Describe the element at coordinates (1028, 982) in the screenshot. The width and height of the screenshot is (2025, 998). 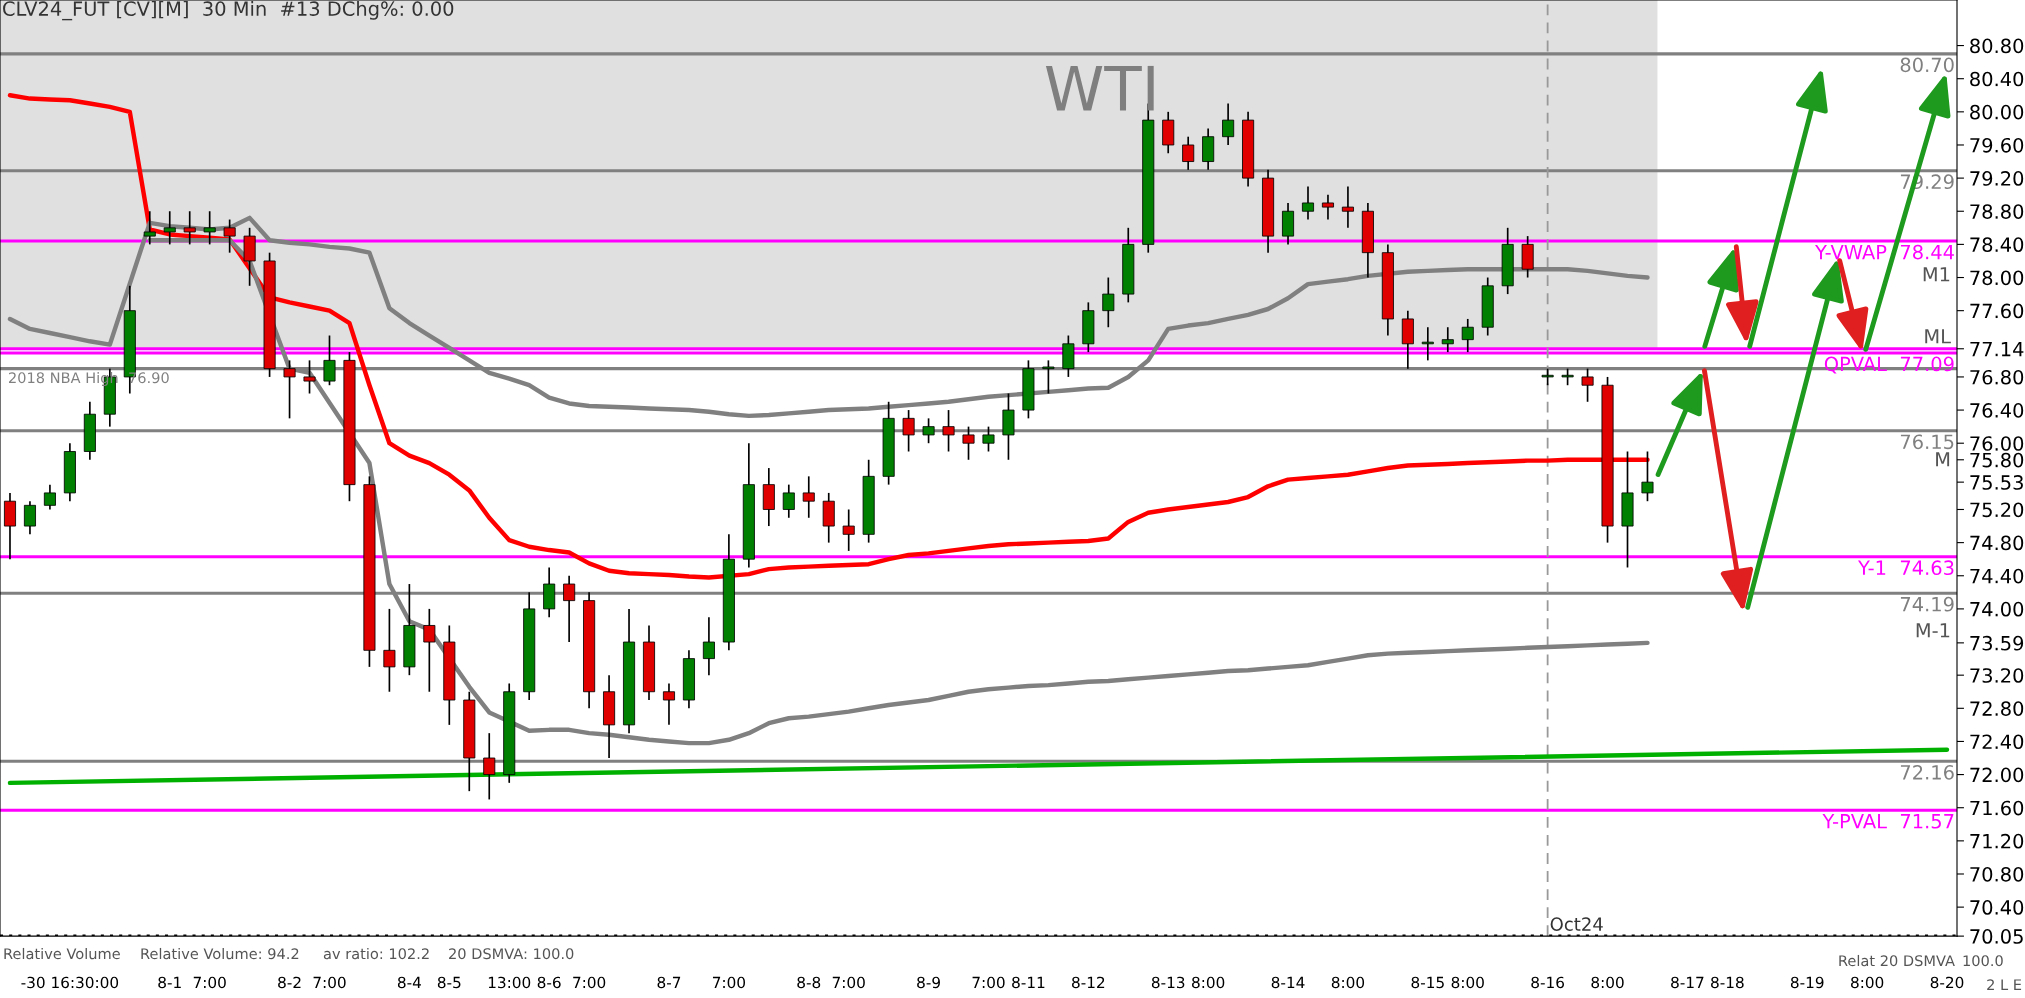
I see `x-tick-label: 8-11` at that location.